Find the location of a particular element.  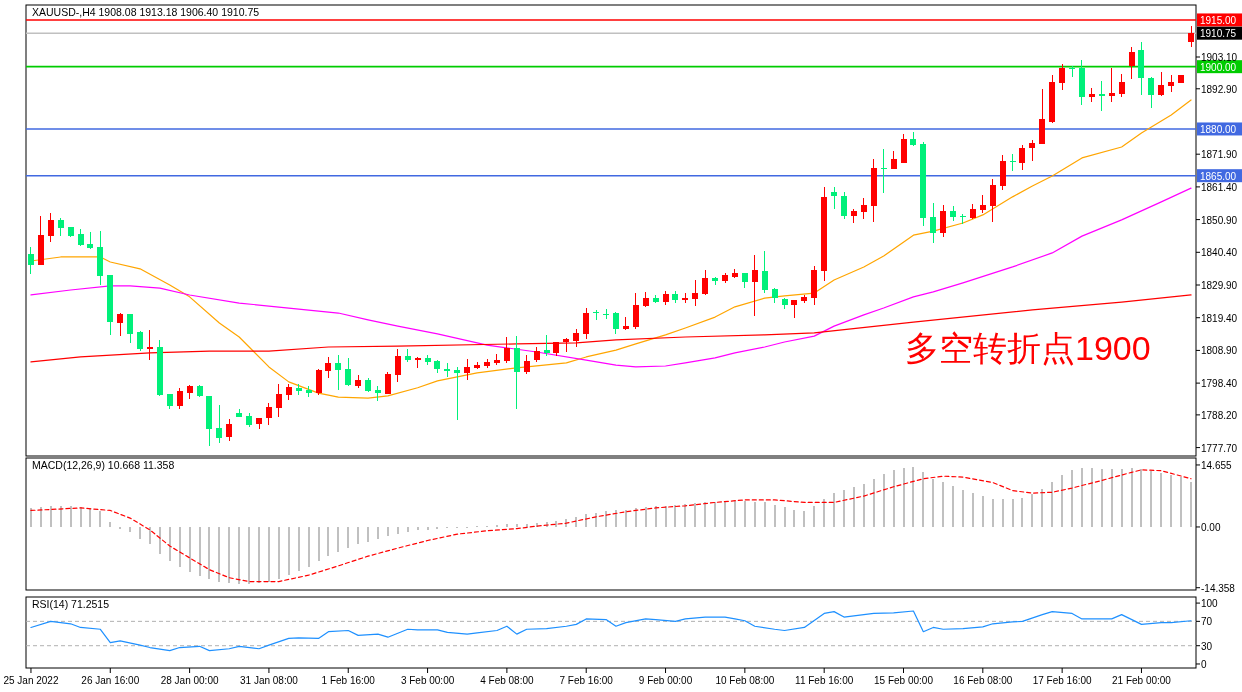

x-tick-label: 15 Feb 00:00 is located at coordinates (904, 680).